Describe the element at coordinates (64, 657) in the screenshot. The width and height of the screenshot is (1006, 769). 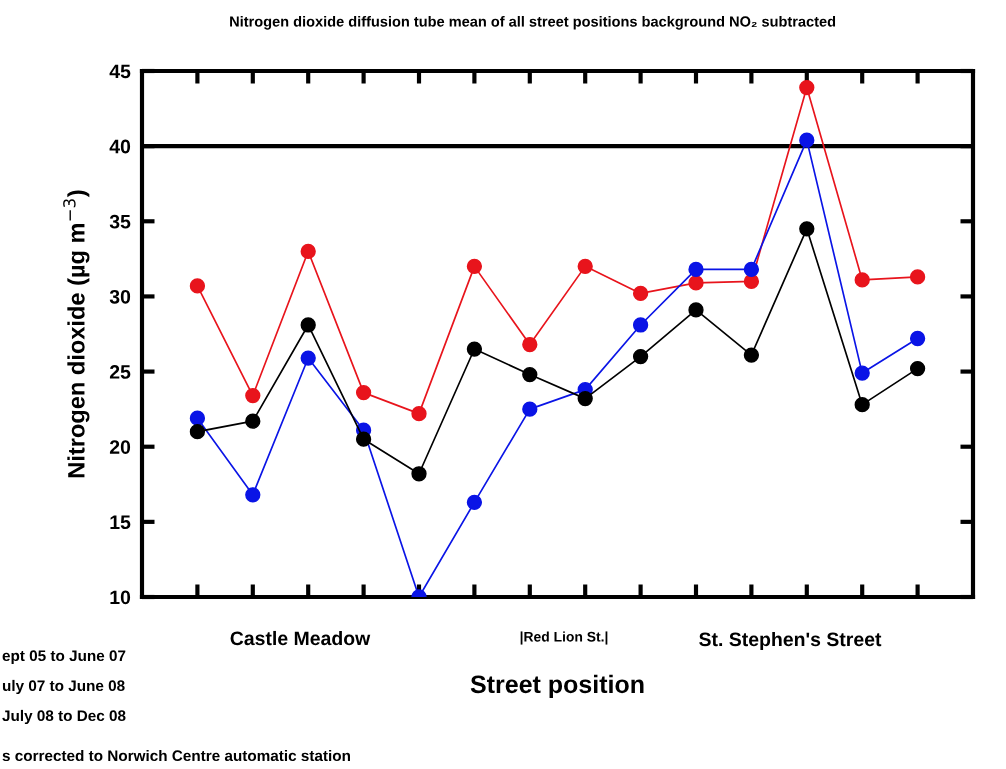
I see `text: ept 05 to June 07` at that location.